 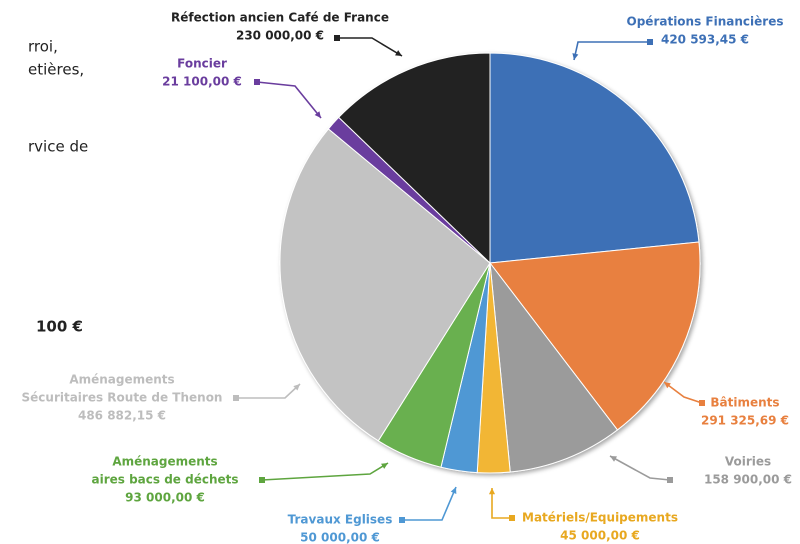 I want to click on value-label: 21 100,00 €, so click(x=202, y=82).